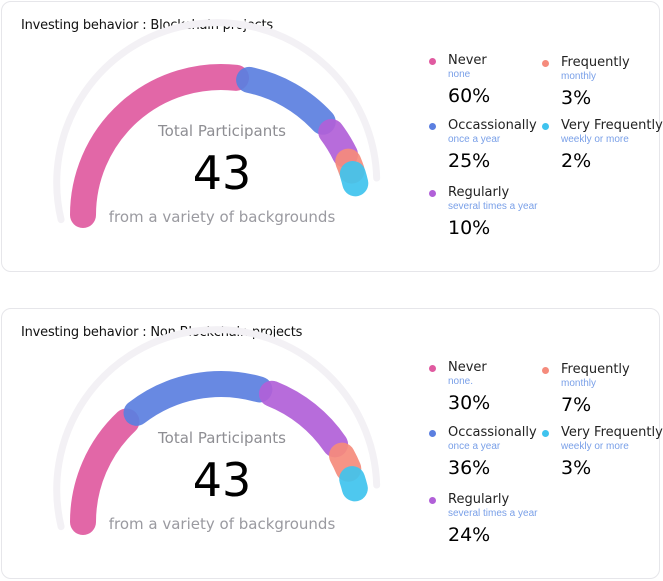 This screenshot has height=581, width=663. Describe the element at coordinates (469, 96) in the screenshot. I see `legend-value: 60%` at that location.